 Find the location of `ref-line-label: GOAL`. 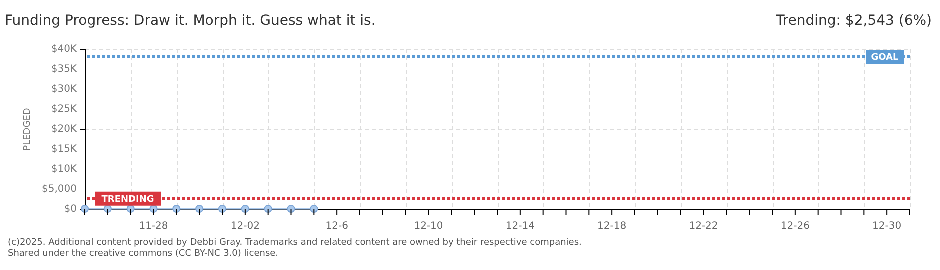

ref-line-label: GOAL is located at coordinates (885, 58).